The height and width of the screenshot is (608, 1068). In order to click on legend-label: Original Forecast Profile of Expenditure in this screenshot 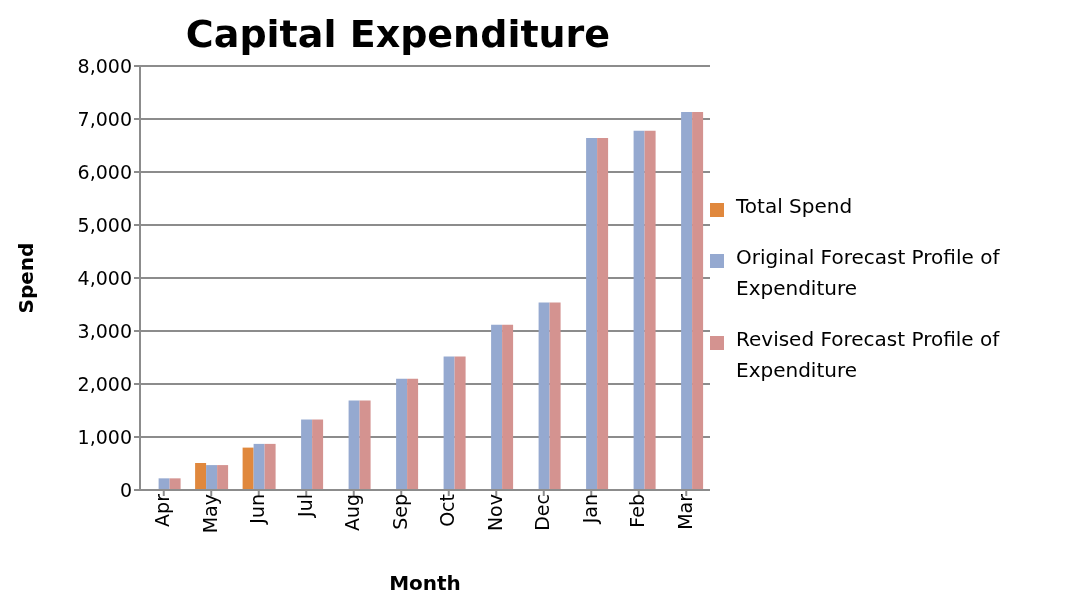, I will do `click(868, 272)`.